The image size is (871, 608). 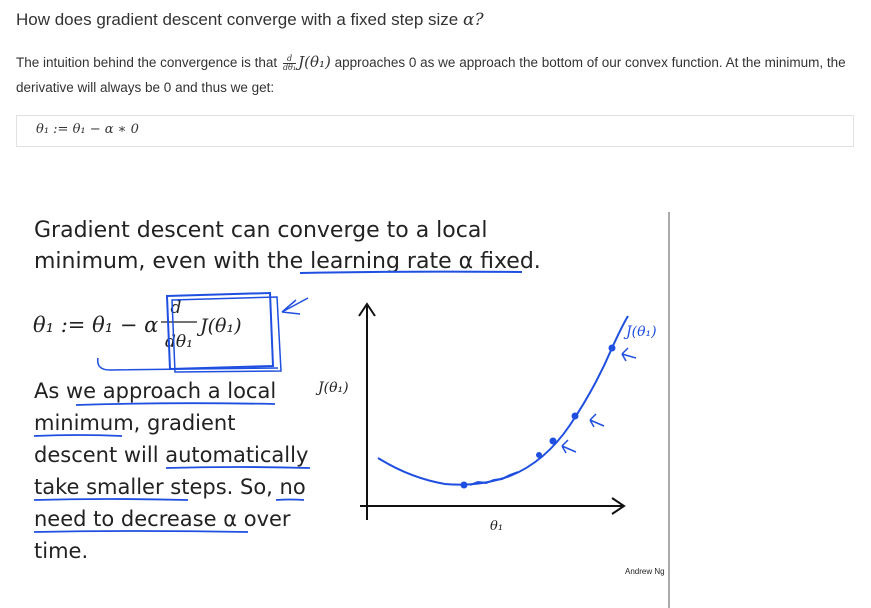 I want to click on x-axis-label: θ₁, so click(x=496, y=526).